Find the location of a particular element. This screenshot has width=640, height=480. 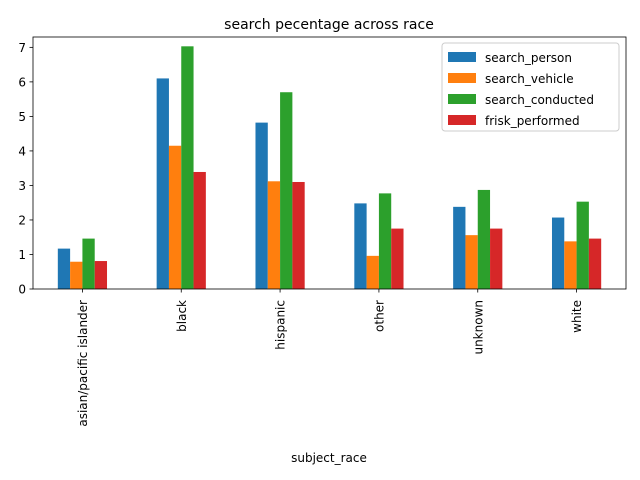

legend-box is located at coordinates (530, 87).